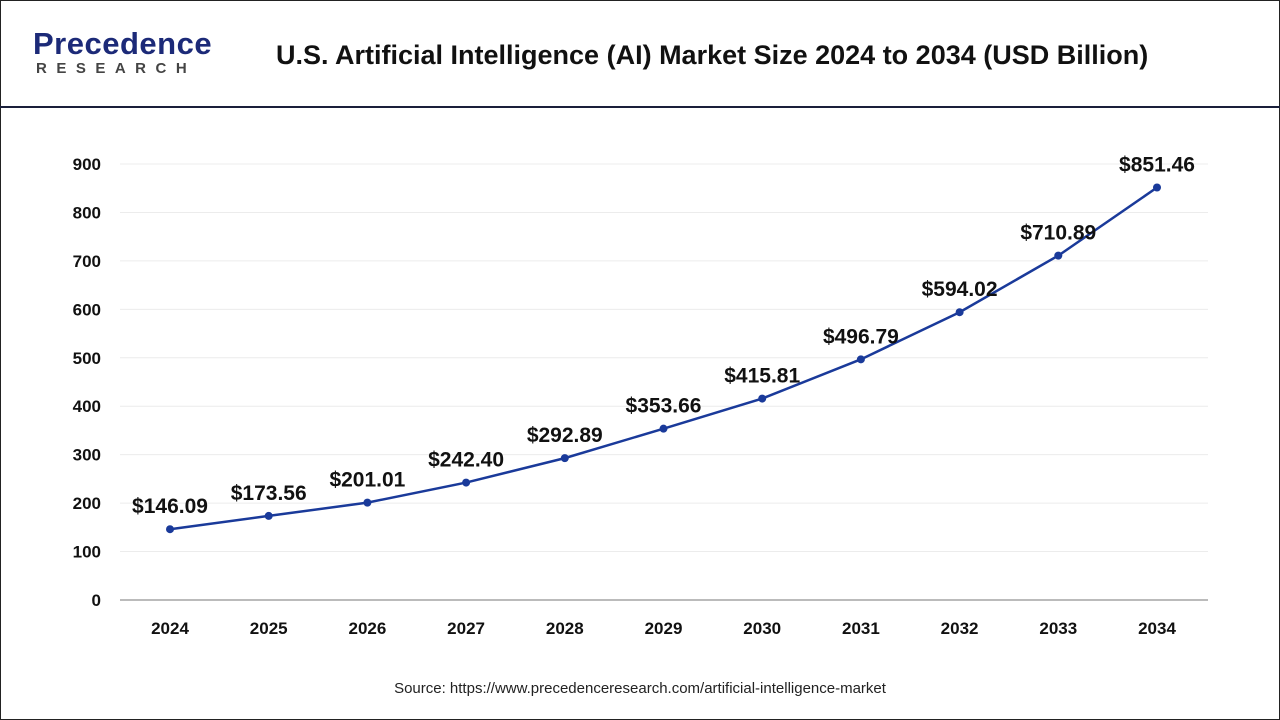 The height and width of the screenshot is (720, 1280). What do you see at coordinates (87, 164) in the screenshot?
I see `y-tick-label: 900` at bounding box center [87, 164].